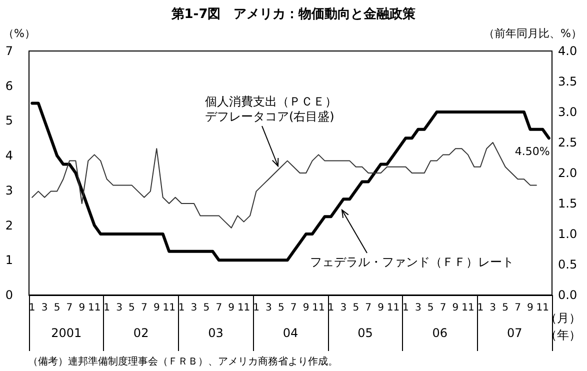  I want to click on text: 04, so click(290, 333).